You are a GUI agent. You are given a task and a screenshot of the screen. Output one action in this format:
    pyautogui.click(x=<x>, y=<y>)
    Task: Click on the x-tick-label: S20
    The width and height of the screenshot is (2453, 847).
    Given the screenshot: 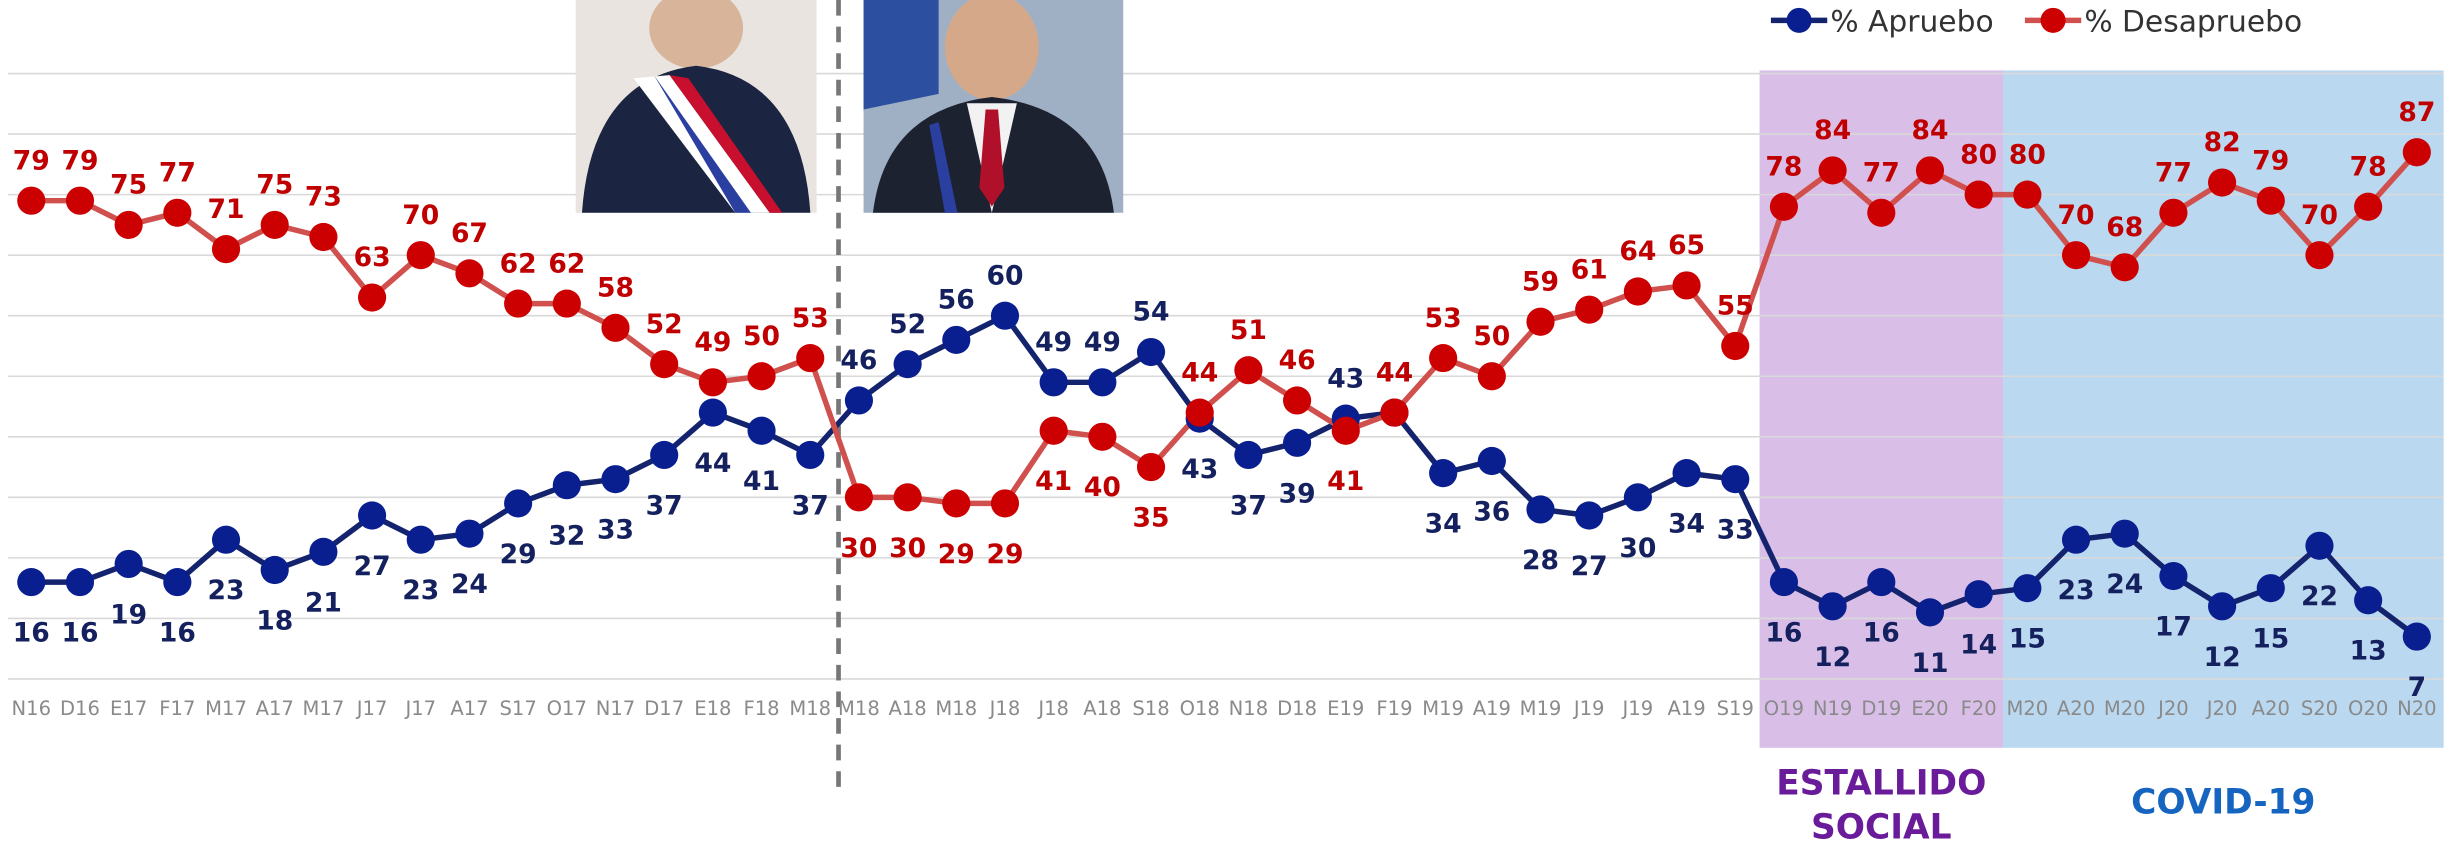 What is the action you would take?
    pyautogui.click(x=2319, y=708)
    